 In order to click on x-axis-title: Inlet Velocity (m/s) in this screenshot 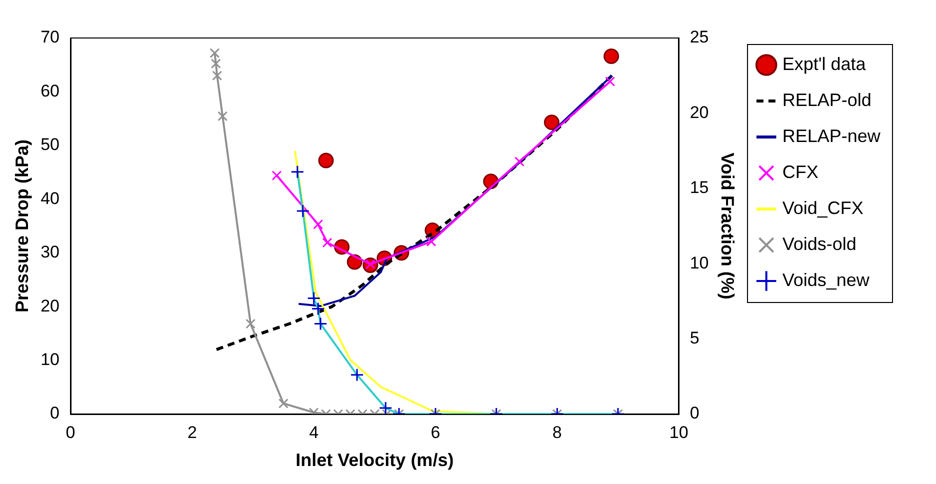, I will do `click(375, 460)`.